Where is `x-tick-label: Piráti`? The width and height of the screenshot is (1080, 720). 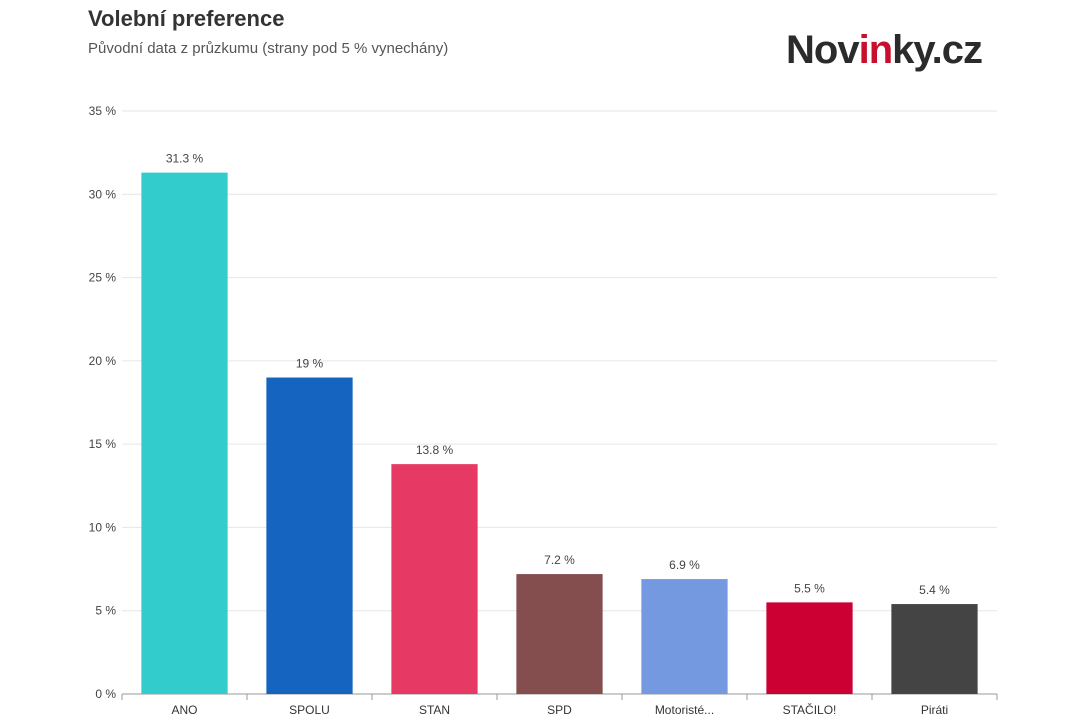
x-tick-label: Piráti is located at coordinates (934, 710).